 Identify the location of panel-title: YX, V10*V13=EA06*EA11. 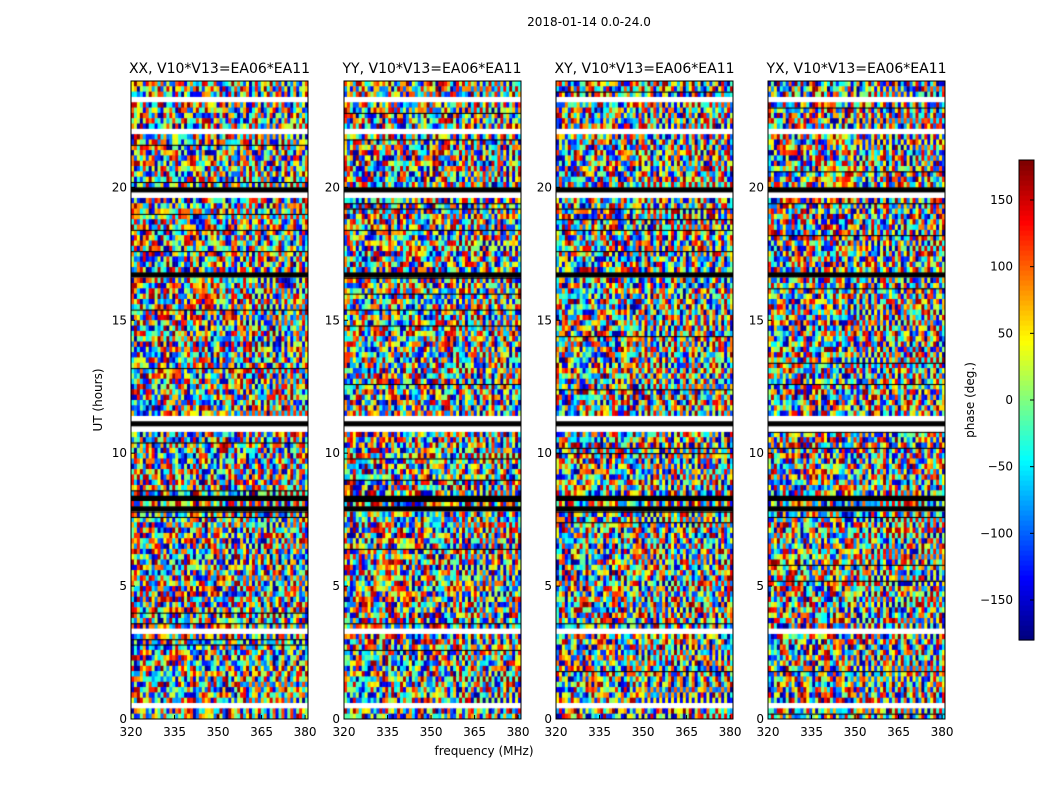
(855, 69).